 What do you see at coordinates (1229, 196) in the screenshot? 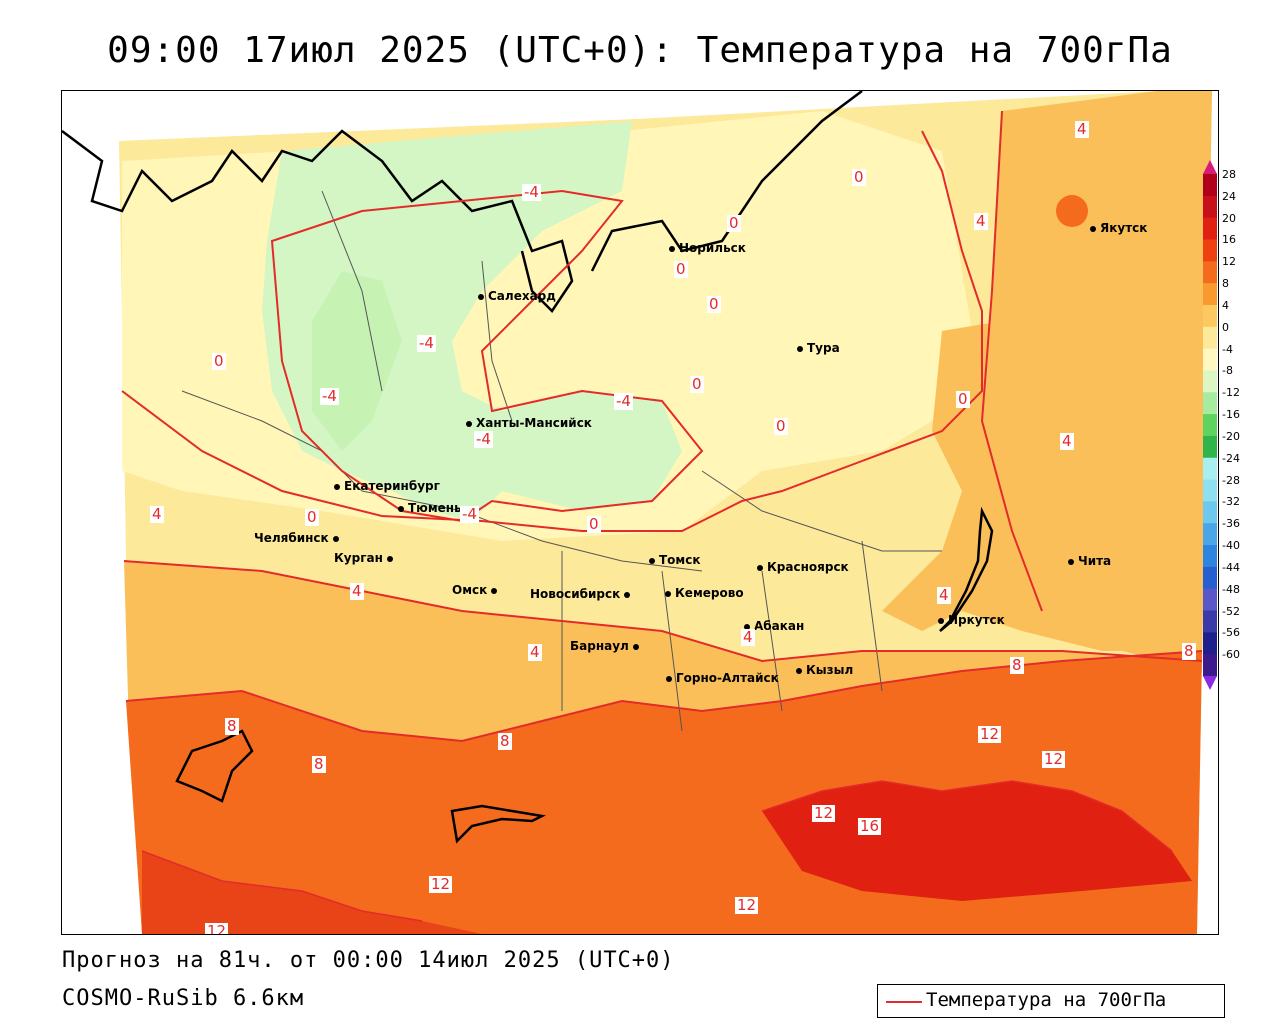
I see `colorbar-tick-label: 24` at bounding box center [1229, 196].